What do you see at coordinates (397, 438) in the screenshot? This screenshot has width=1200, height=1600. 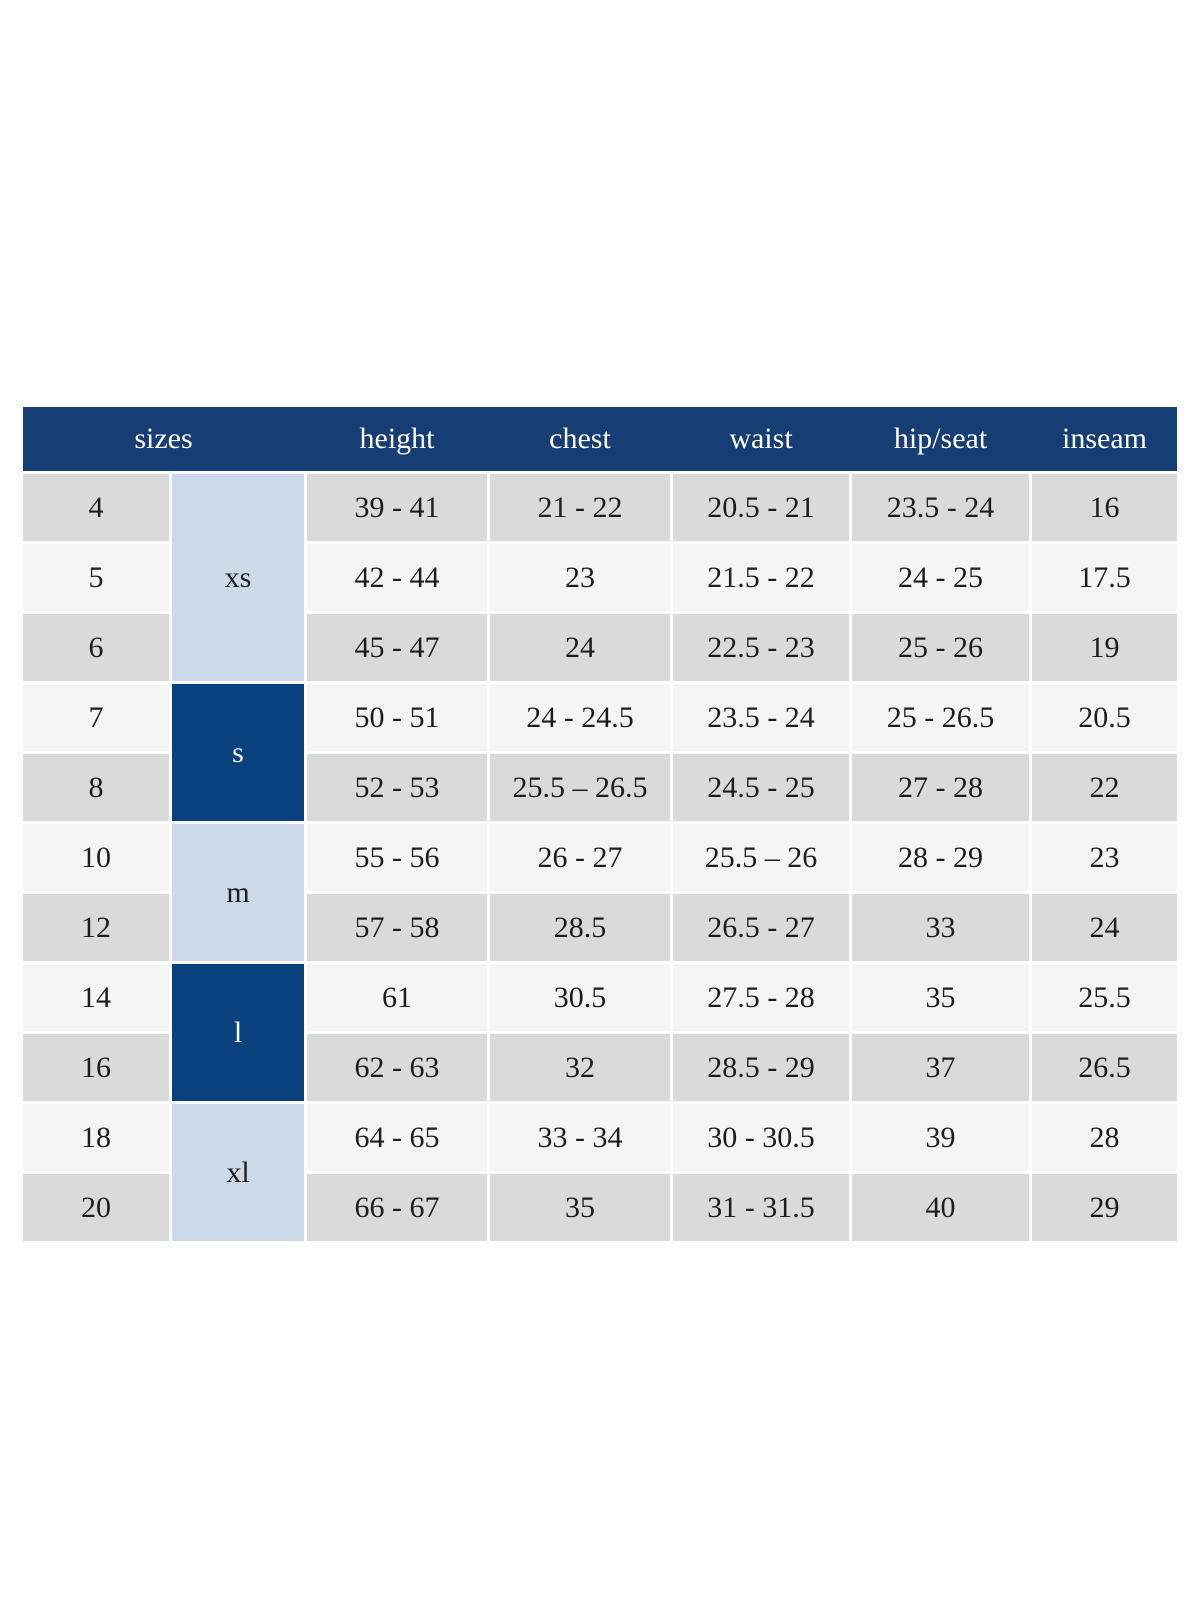 I see `header-height: height` at bounding box center [397, 438].